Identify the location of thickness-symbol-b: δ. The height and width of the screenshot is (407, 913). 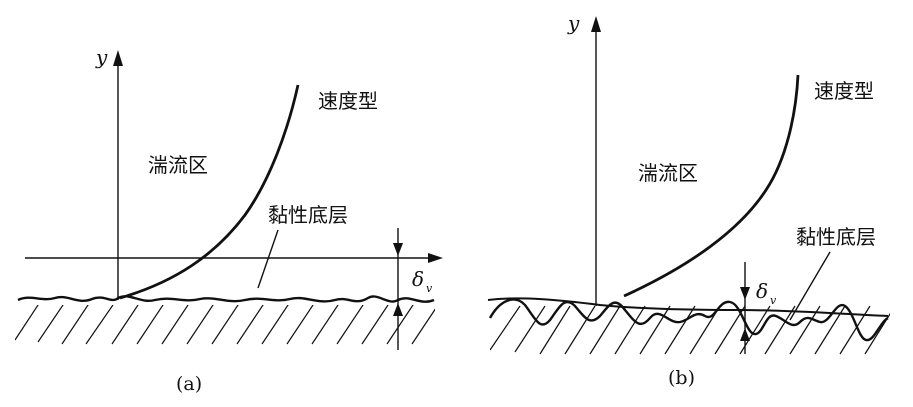
(762, 291).